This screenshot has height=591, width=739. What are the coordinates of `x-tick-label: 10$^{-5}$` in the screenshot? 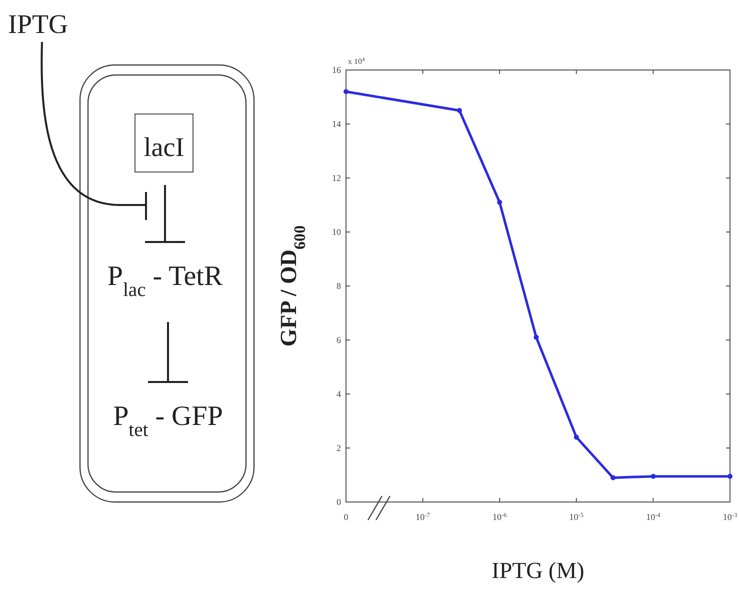 It's located at (576, 517).